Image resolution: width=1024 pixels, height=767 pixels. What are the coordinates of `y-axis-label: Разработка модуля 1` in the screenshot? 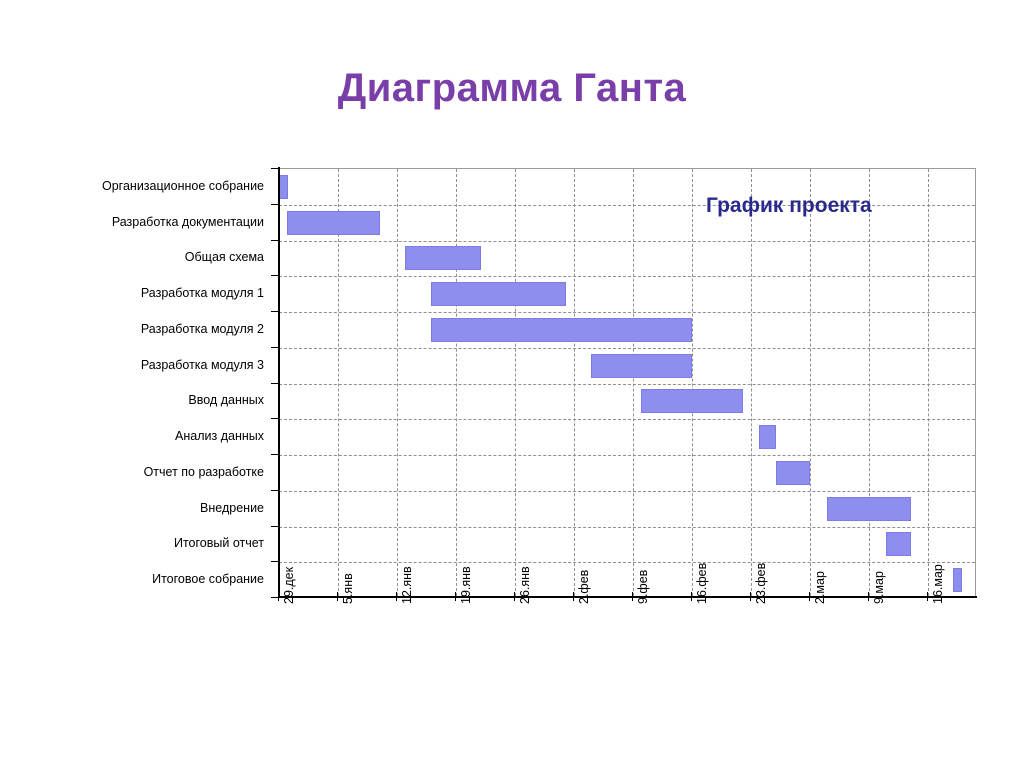 It's located at (202, 293).